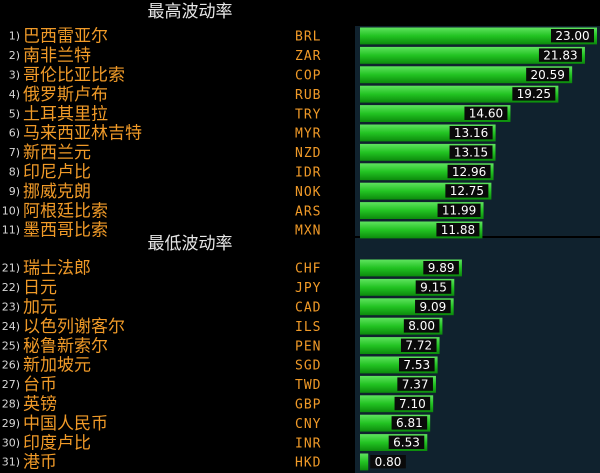 Image resolution: width=600 pixels, height=473 pixels. I want to click on currency-code: SGD, so click(308, 366).